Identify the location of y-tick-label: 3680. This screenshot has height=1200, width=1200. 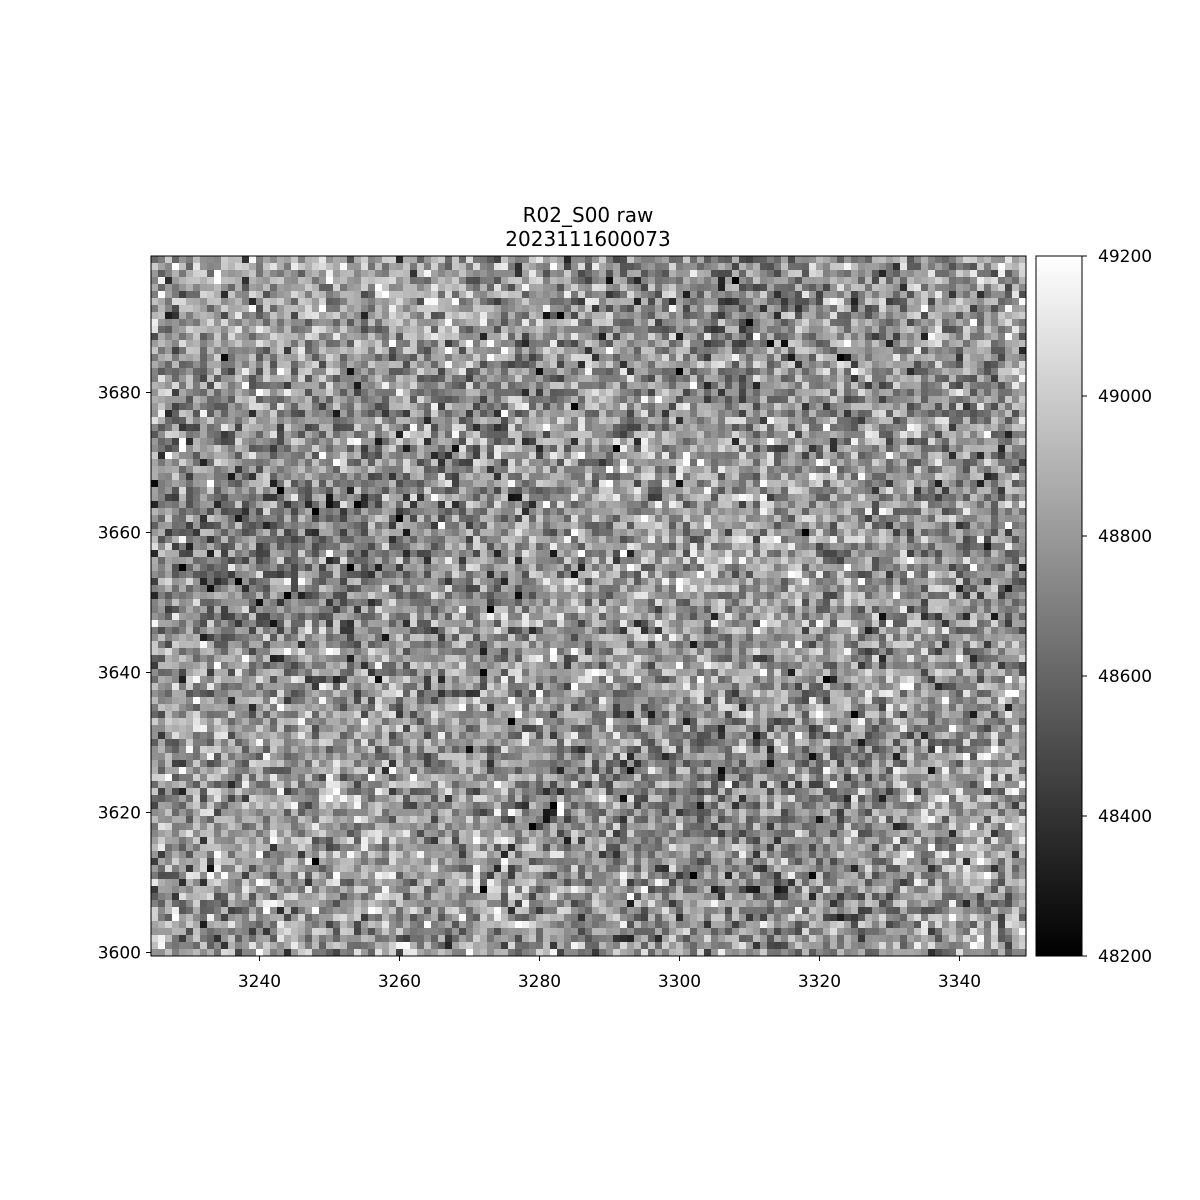
(119, 394).